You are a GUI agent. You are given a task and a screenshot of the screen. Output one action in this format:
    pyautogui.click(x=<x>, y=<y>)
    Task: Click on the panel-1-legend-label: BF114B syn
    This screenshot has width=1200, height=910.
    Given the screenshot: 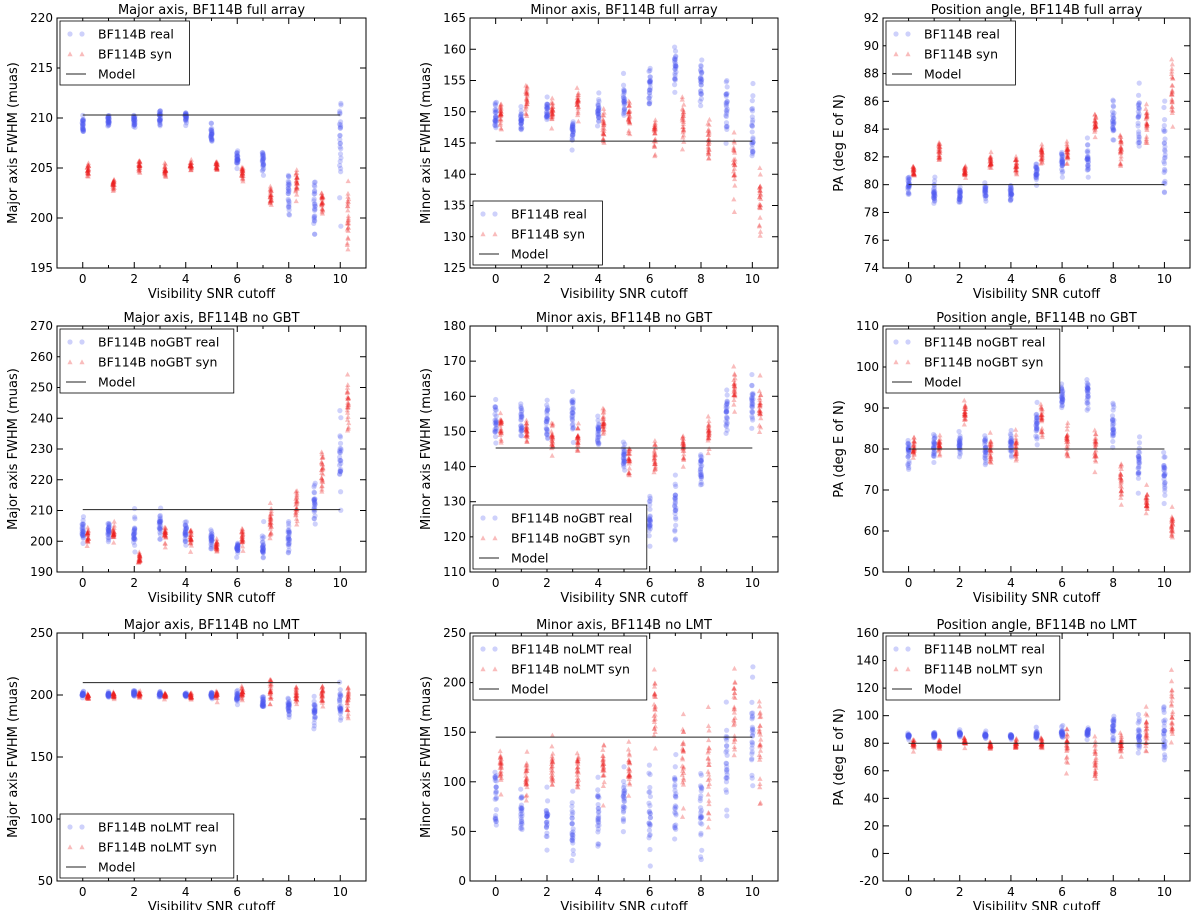 What is the action you would take?
    pyautogui.click(x=135, y=54)
    